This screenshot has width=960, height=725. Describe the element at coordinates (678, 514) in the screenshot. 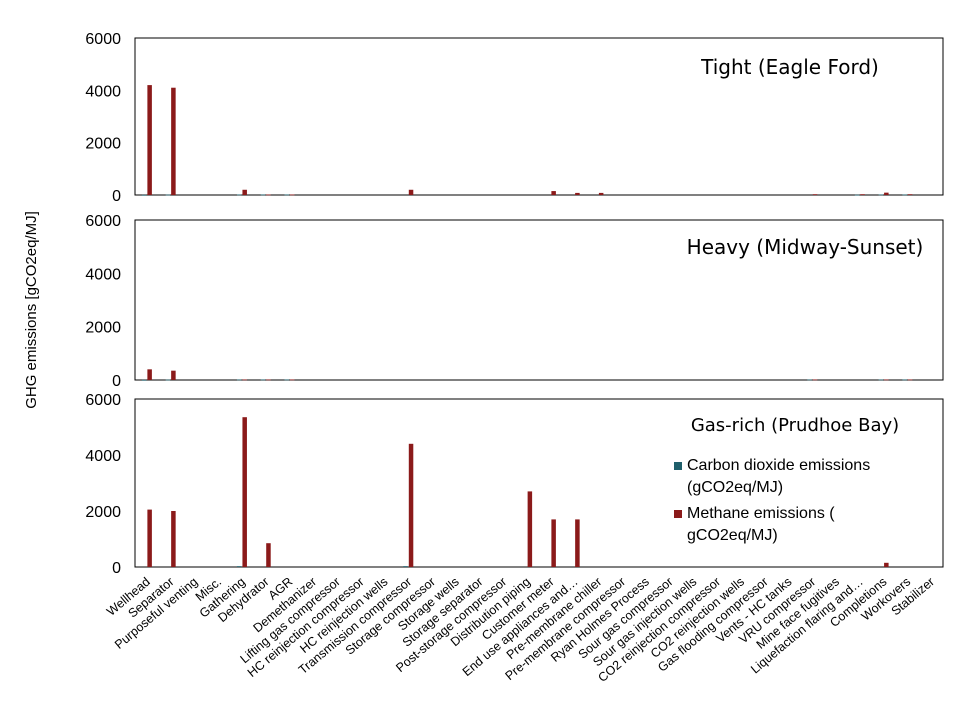

I see `legend-swatch-methane` at that location.